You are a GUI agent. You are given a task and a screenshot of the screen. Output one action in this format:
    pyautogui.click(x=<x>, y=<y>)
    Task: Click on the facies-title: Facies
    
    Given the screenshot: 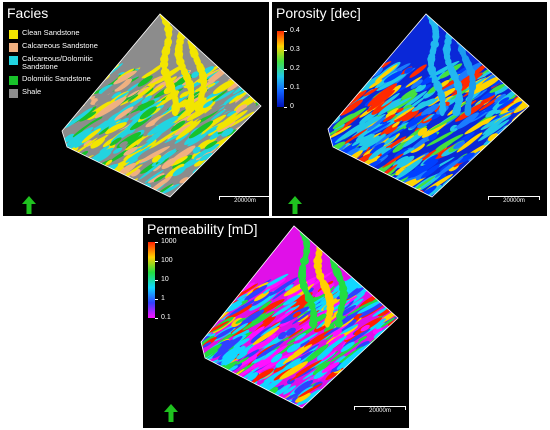 What is the action you would take?
    pyautogui.click(x=28, y=13)
    